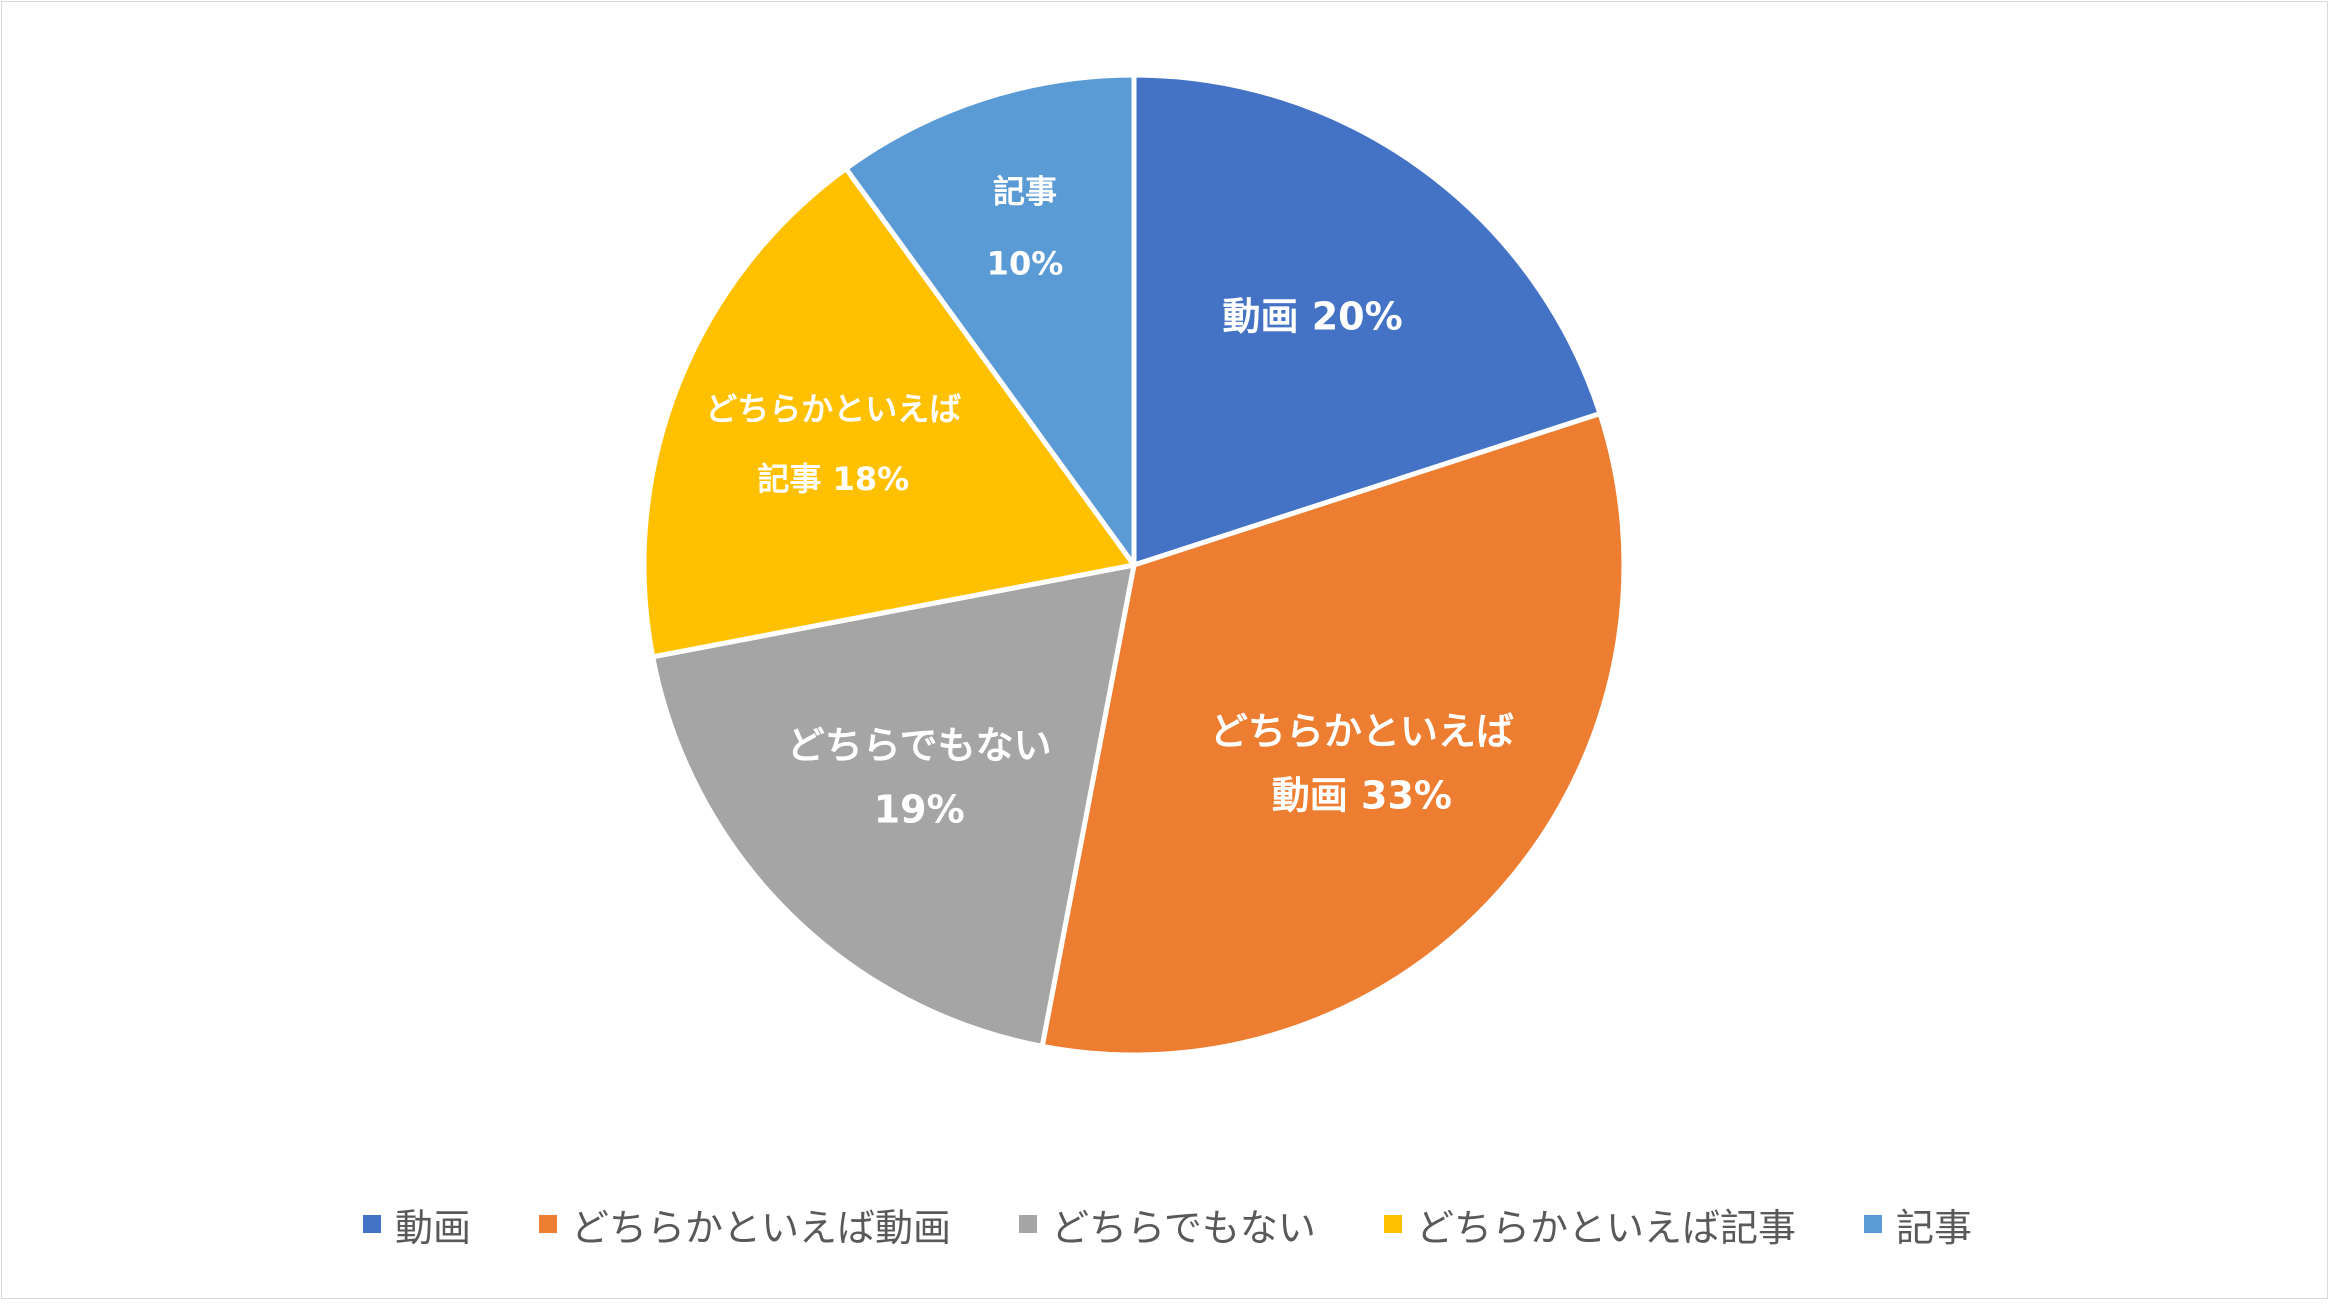  What do you see at coordinates (919, 809) in the screenshot?
I see `slice-data-label: 19%` at bounding box center [919, 809].